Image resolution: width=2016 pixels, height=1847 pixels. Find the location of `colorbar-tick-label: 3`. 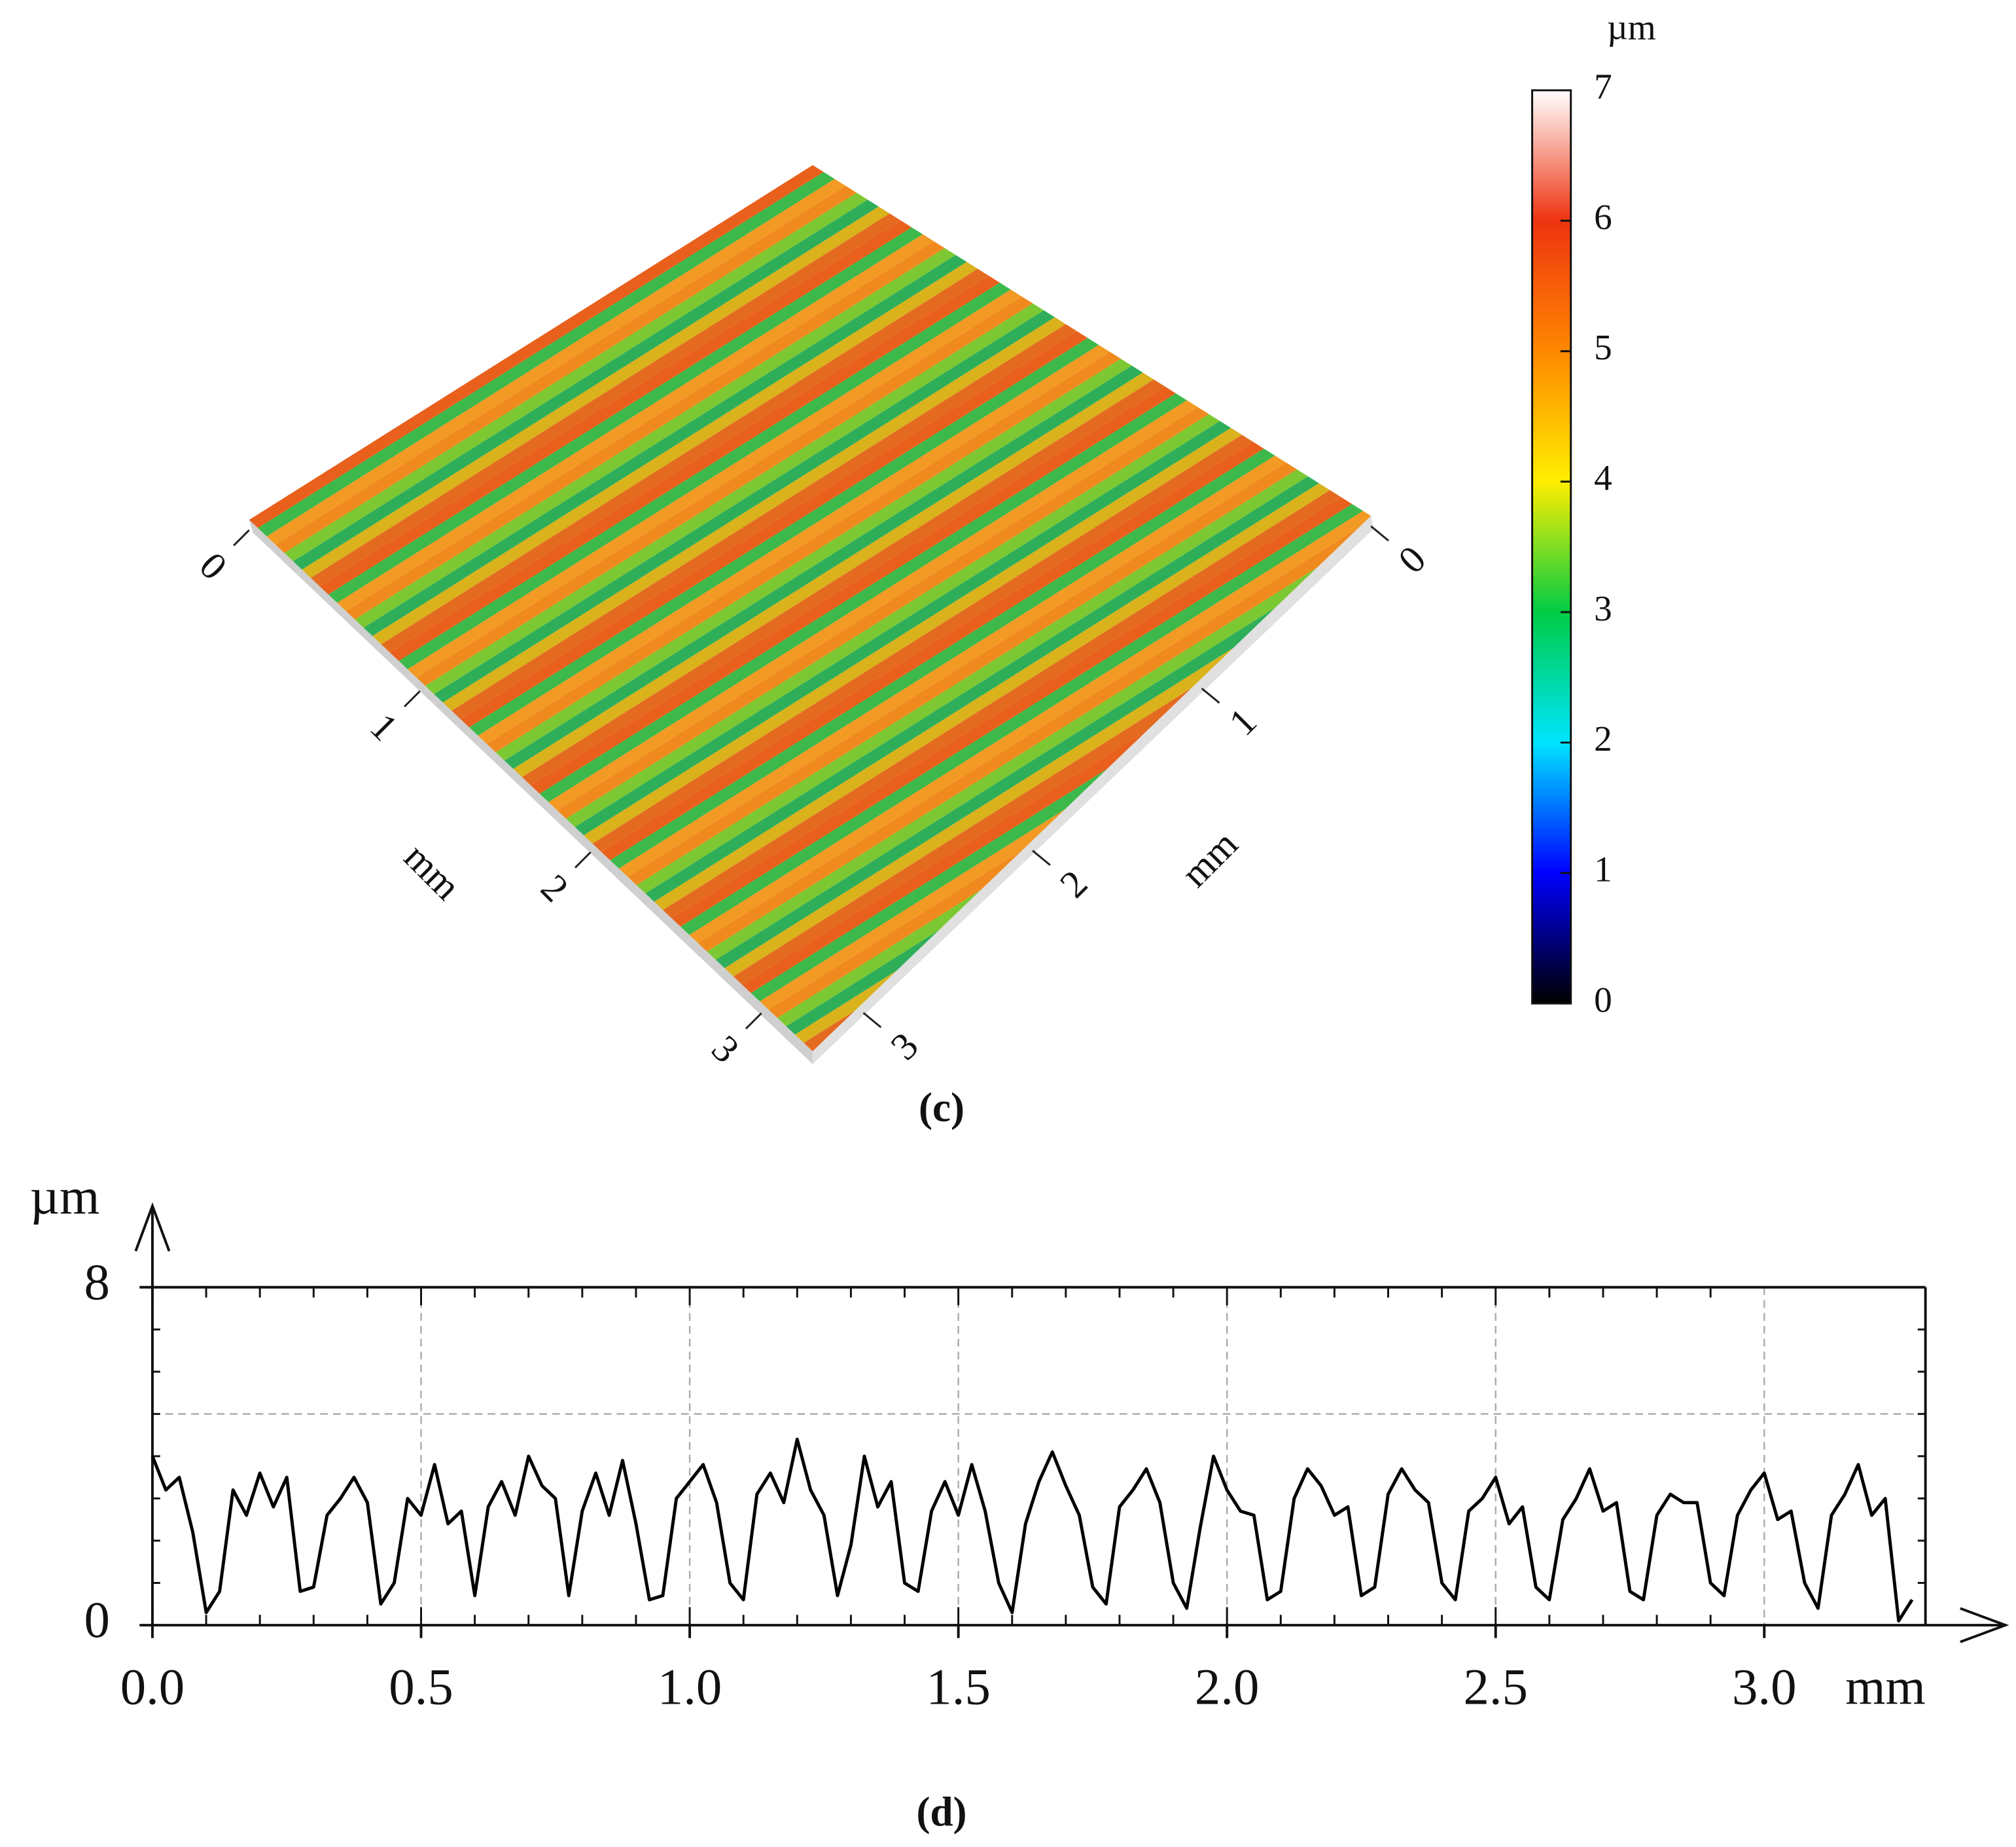

colorbar-tick-label: 3 is located at coordinates (1603, 608).